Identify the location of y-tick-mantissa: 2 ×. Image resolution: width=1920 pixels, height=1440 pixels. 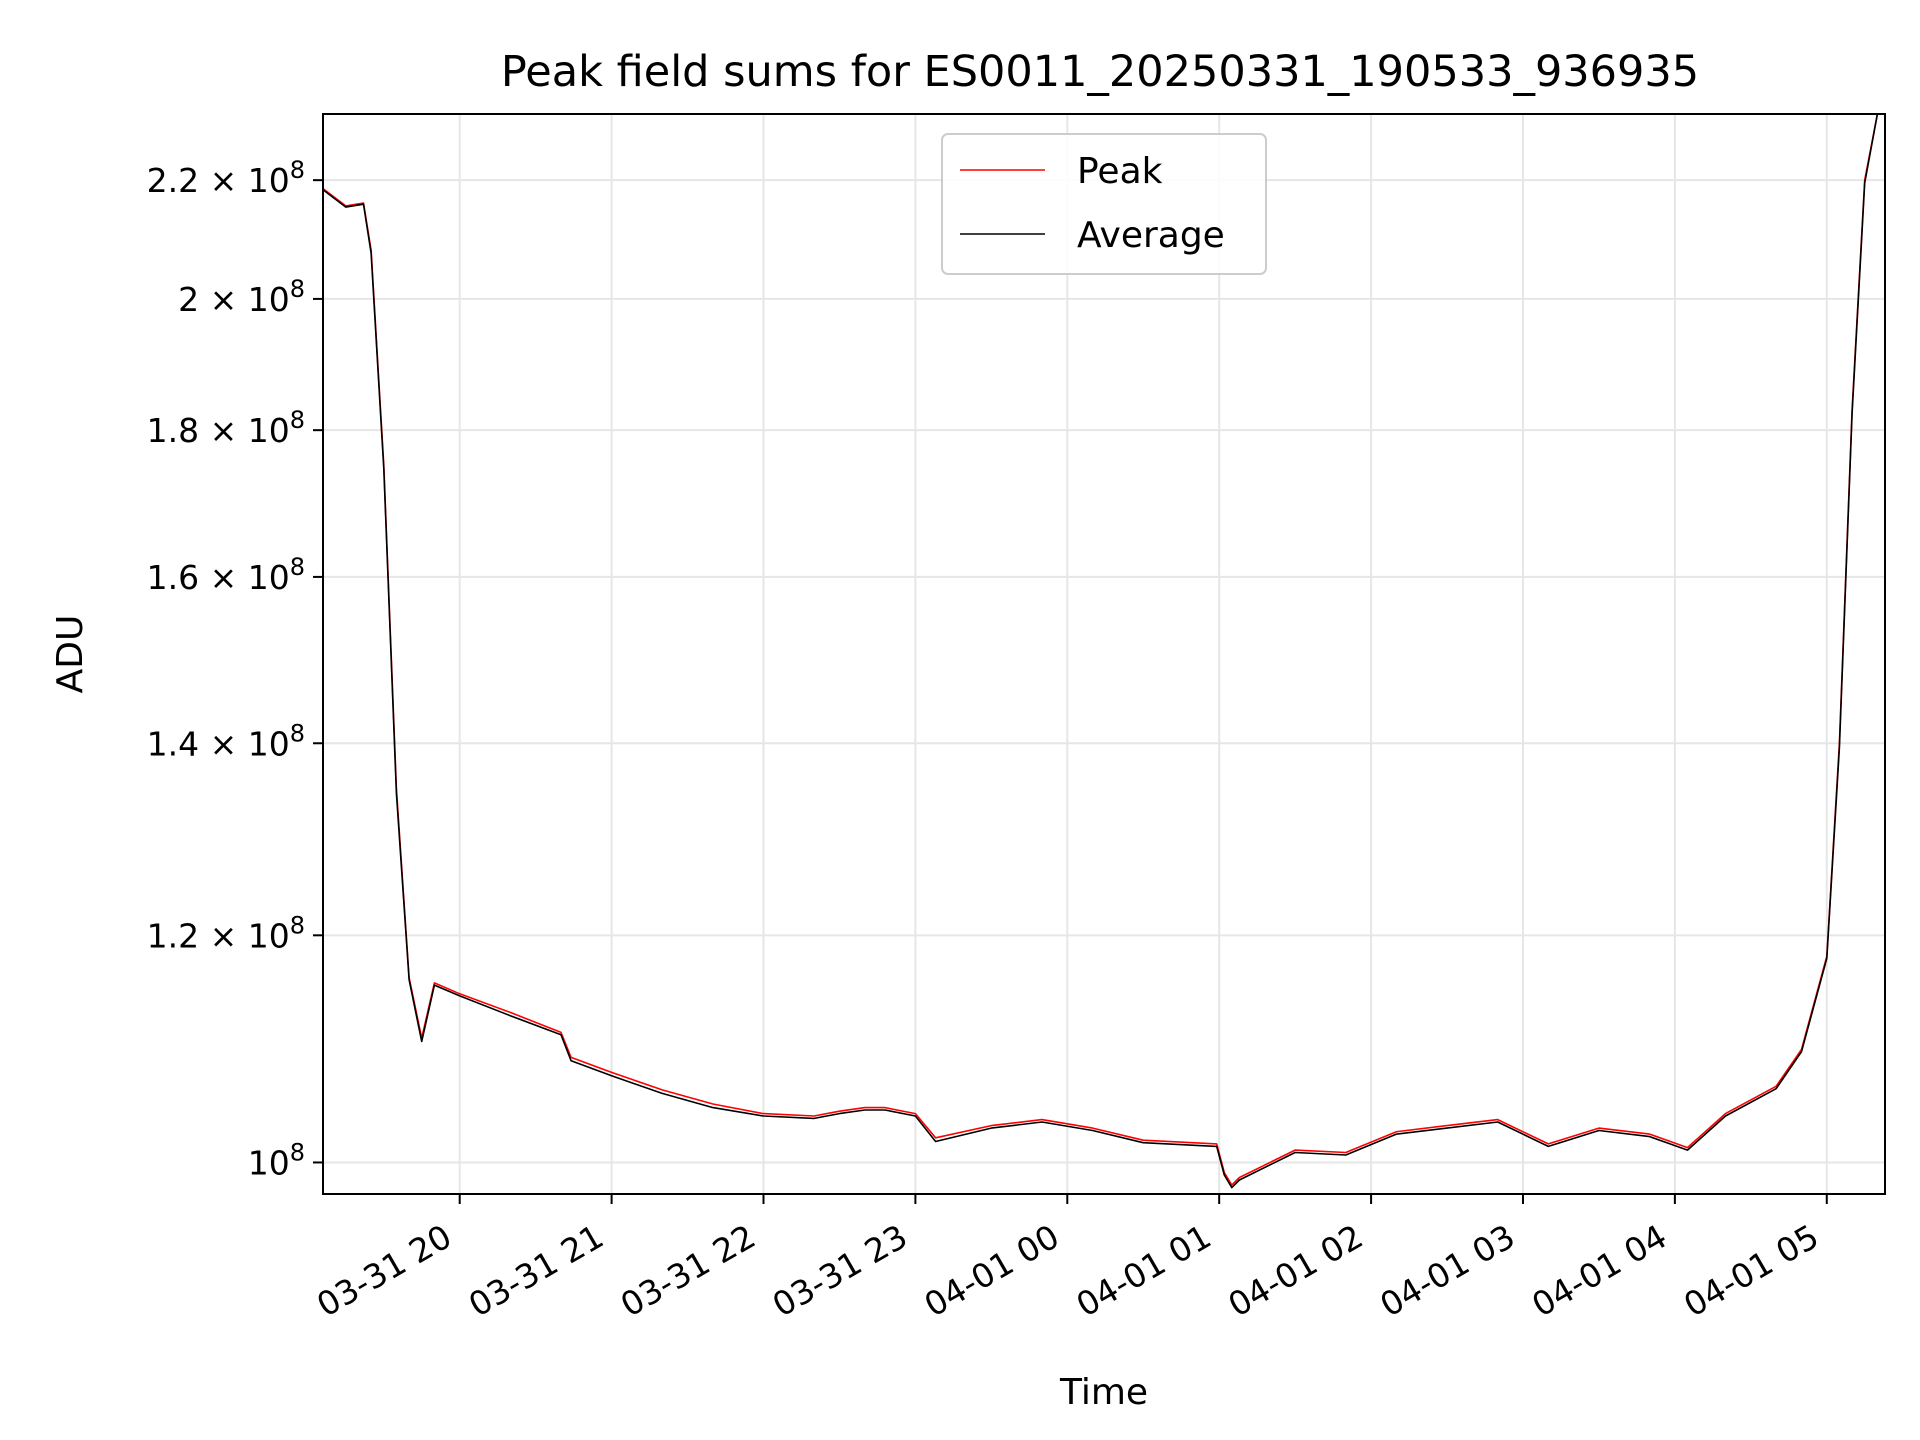
(213, 299).